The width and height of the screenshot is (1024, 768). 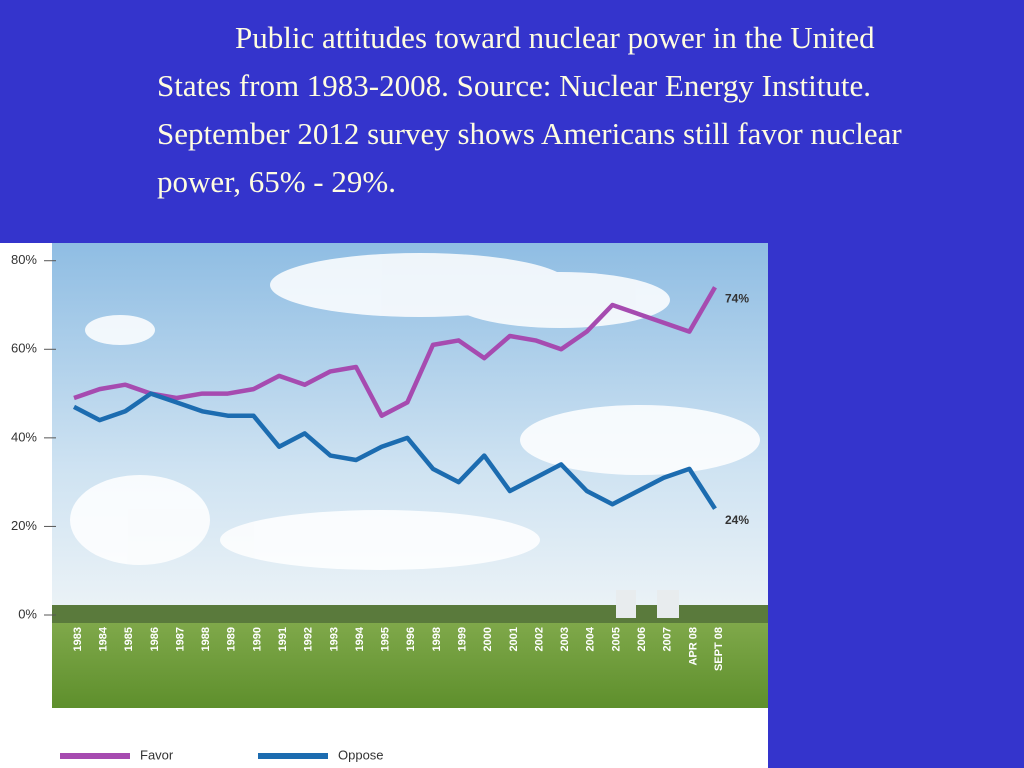 What do you see at coordinates (591, 638) in the screenshot?
I see `x-tick-label: 2004` at bounding box center [591, 638].